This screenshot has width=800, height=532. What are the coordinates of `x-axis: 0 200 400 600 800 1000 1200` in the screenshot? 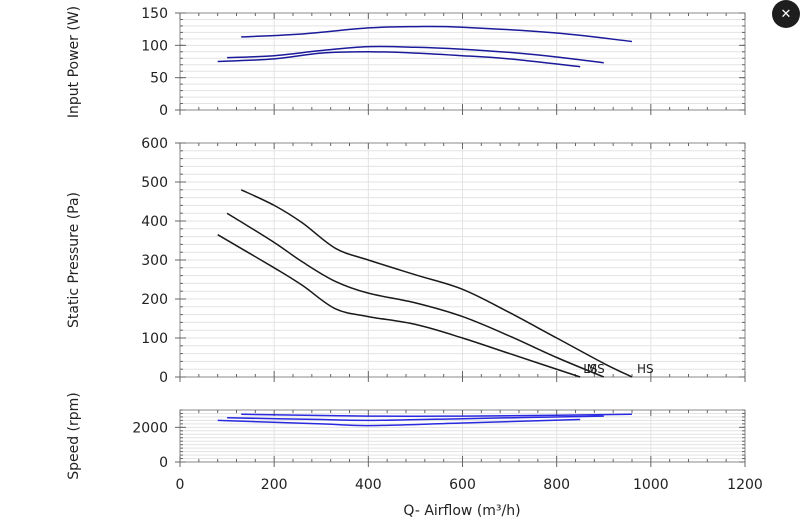 It's located at (469, 485).